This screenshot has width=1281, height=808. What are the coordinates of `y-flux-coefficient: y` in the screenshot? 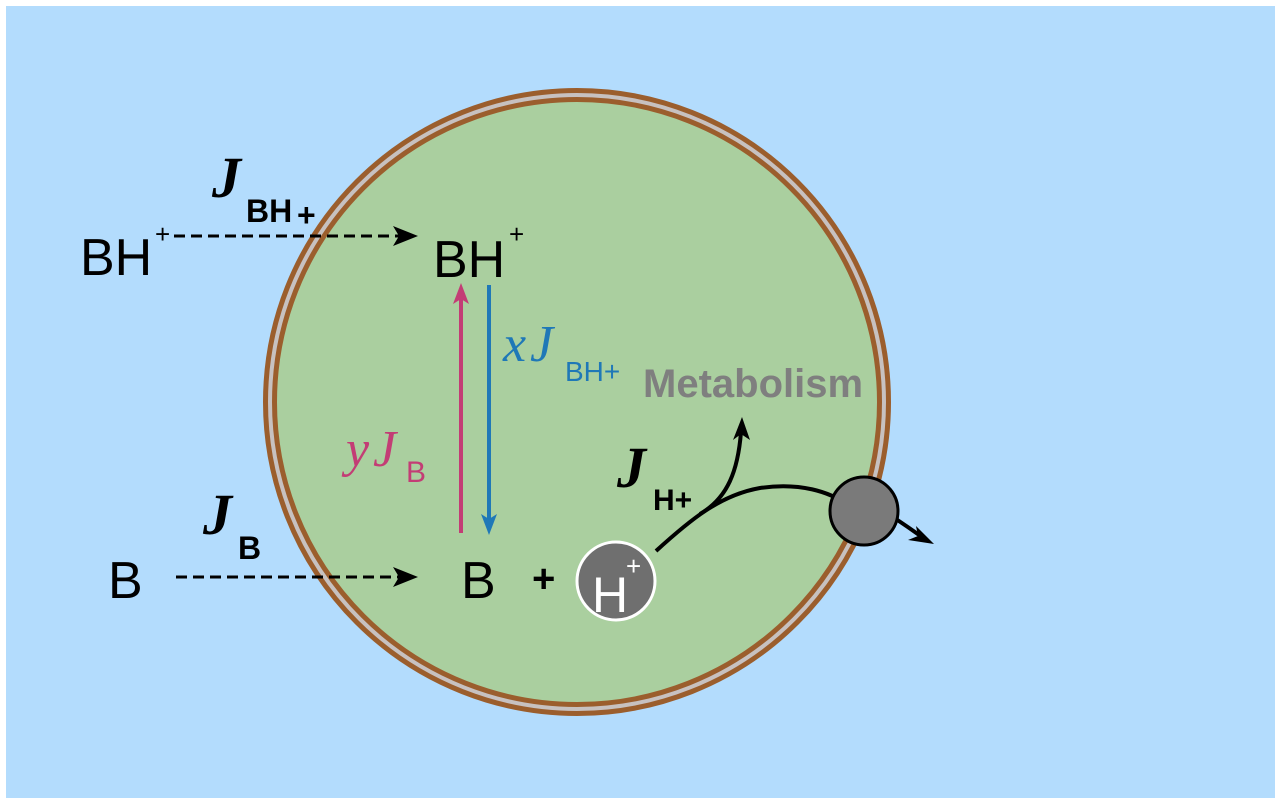 It's located at (355, 449).